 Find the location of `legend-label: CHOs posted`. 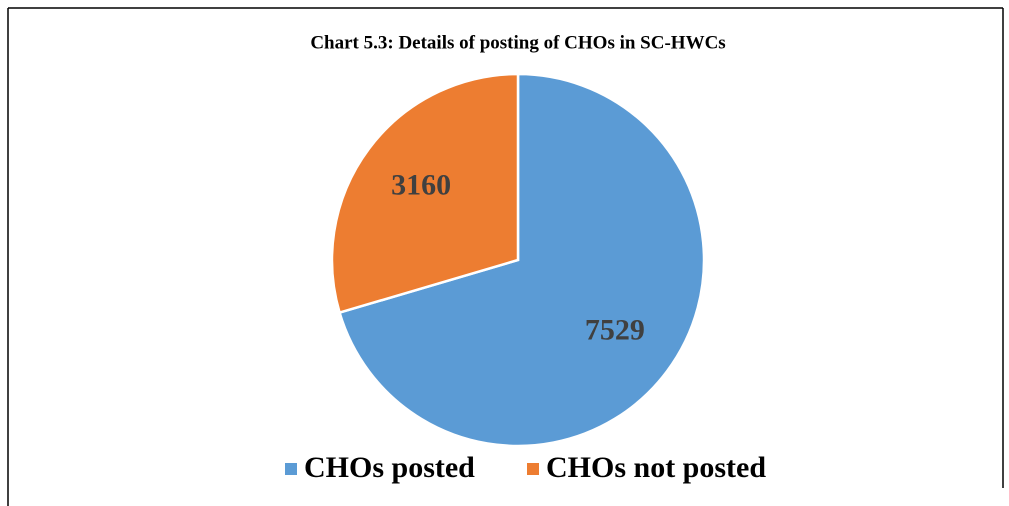

legend-label: CHOs posted is located at coordinates (389, 467).